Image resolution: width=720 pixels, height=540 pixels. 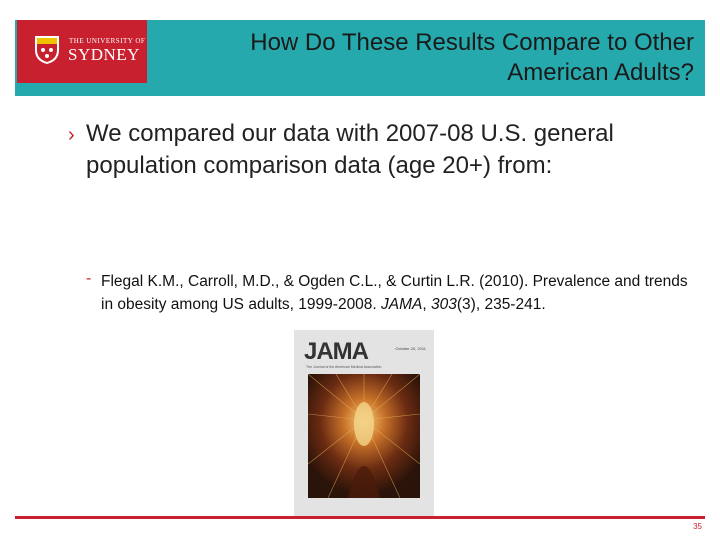 I want to click on crest-icon, so click(x=47, y=50).